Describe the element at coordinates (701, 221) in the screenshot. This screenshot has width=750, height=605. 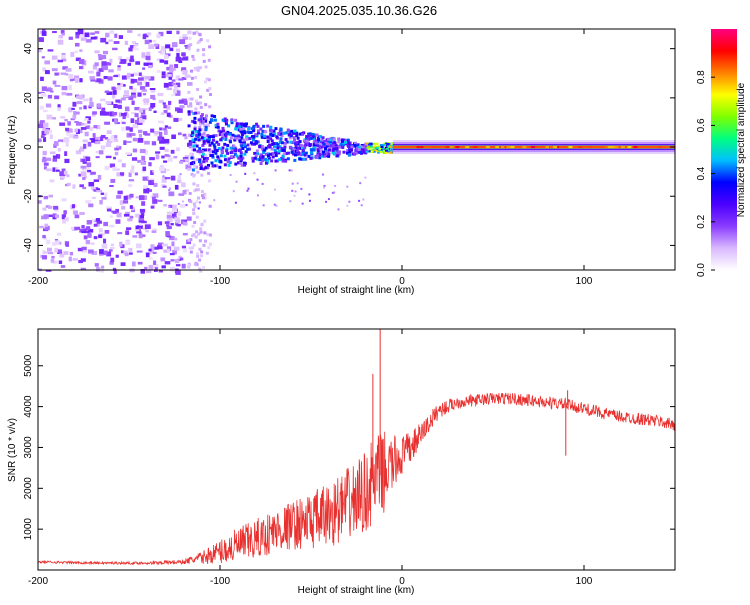
I see `colorbar-tick-label: 0.2` at that location.